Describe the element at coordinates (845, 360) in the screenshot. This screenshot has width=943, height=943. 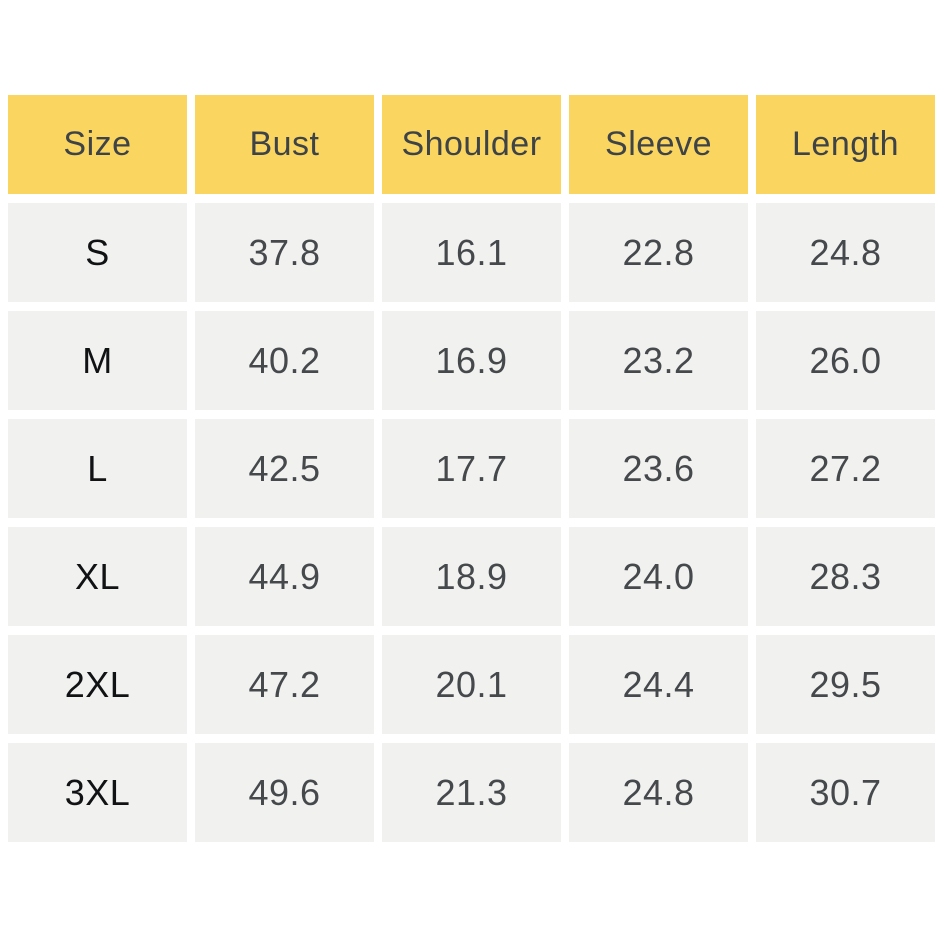
I see `length-cell: 26.0` at that location.